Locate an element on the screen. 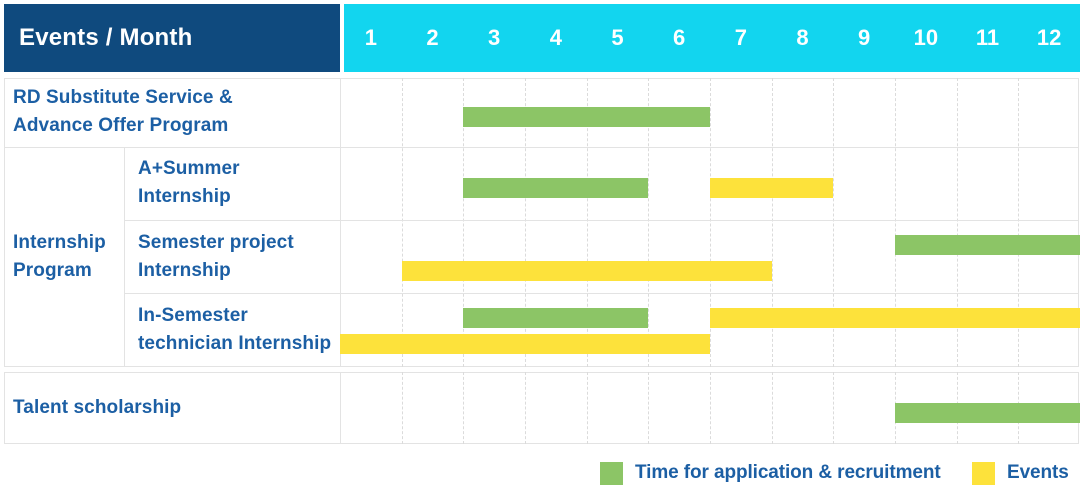 This screenshot has width=1080, height=494. month-header-2: 2 is located at coordinates (432, 37).